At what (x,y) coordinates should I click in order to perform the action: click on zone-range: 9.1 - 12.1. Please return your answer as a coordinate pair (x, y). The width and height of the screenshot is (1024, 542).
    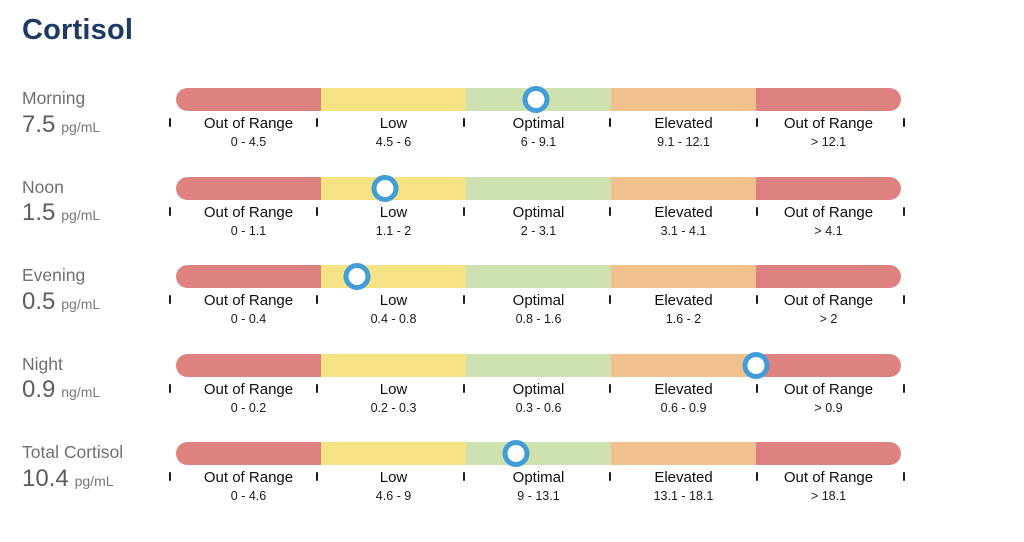
    Looking at the image, I should click on (683, 142).